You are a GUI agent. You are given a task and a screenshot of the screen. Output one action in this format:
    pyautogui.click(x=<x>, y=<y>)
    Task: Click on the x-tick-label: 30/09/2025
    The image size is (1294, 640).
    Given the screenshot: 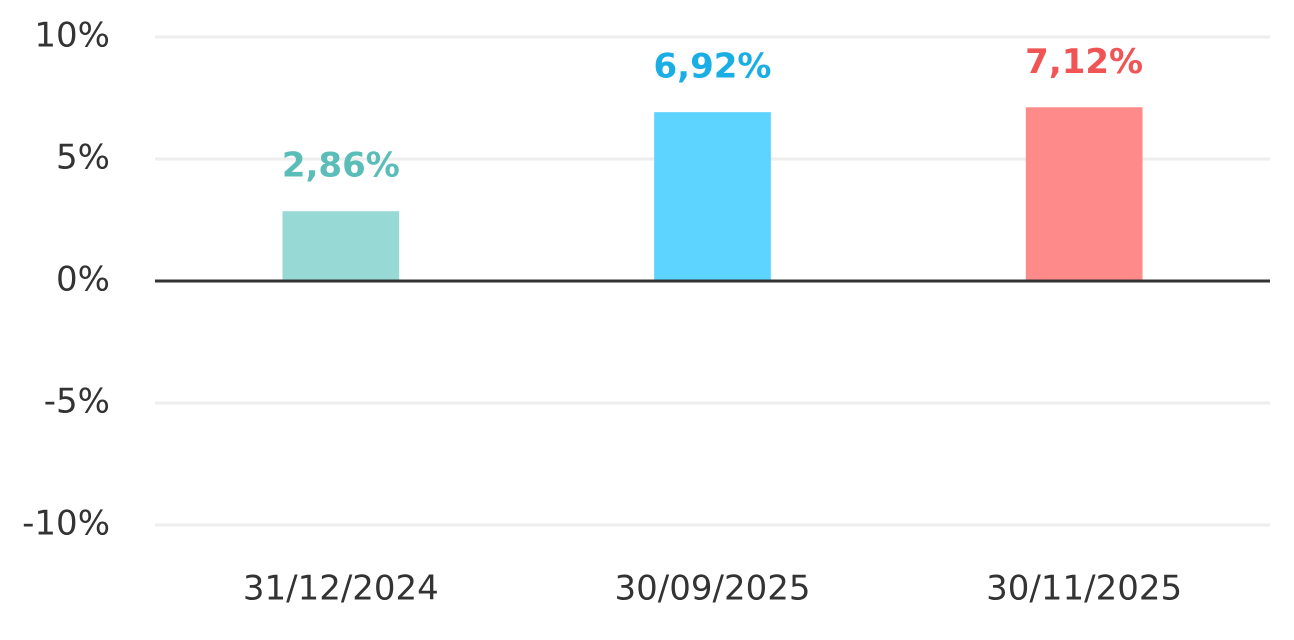 What is the action you would take?
    pyautogui.click(x=713, y=589)
    